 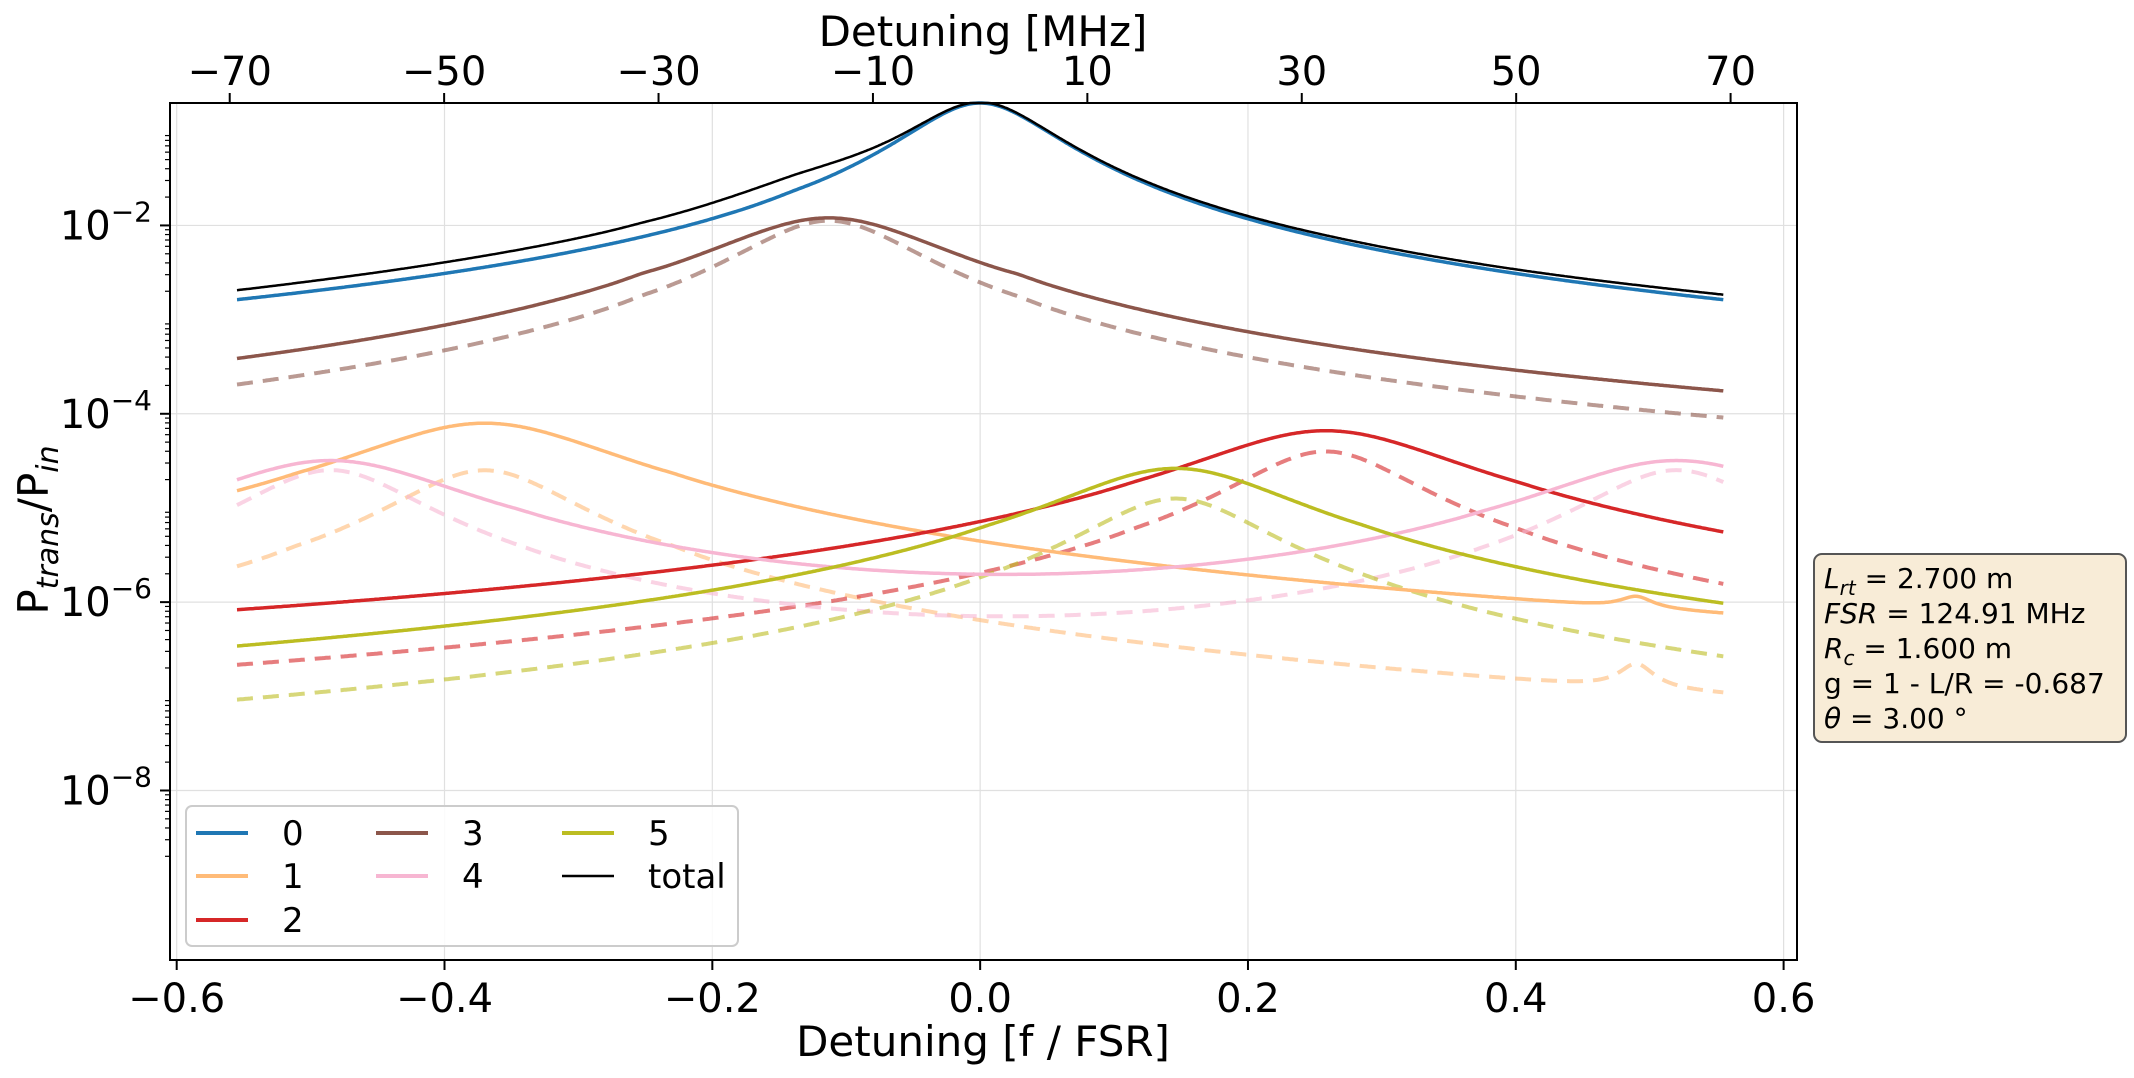 I want to click on top-tick-label: −50, so click(x=444, y=72).